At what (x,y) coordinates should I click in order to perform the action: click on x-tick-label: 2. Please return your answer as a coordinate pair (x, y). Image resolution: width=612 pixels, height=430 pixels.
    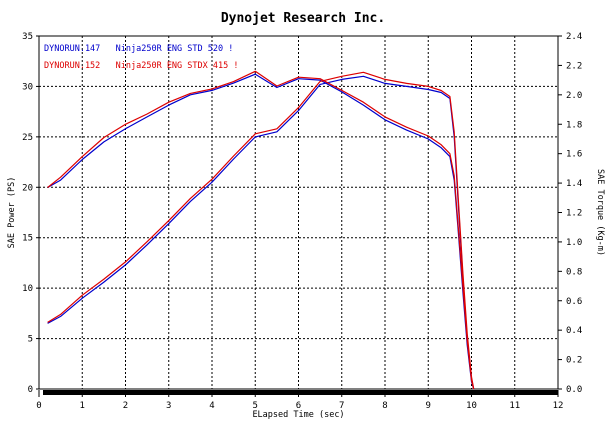
    Looking at the image, I should click on (125, 406).